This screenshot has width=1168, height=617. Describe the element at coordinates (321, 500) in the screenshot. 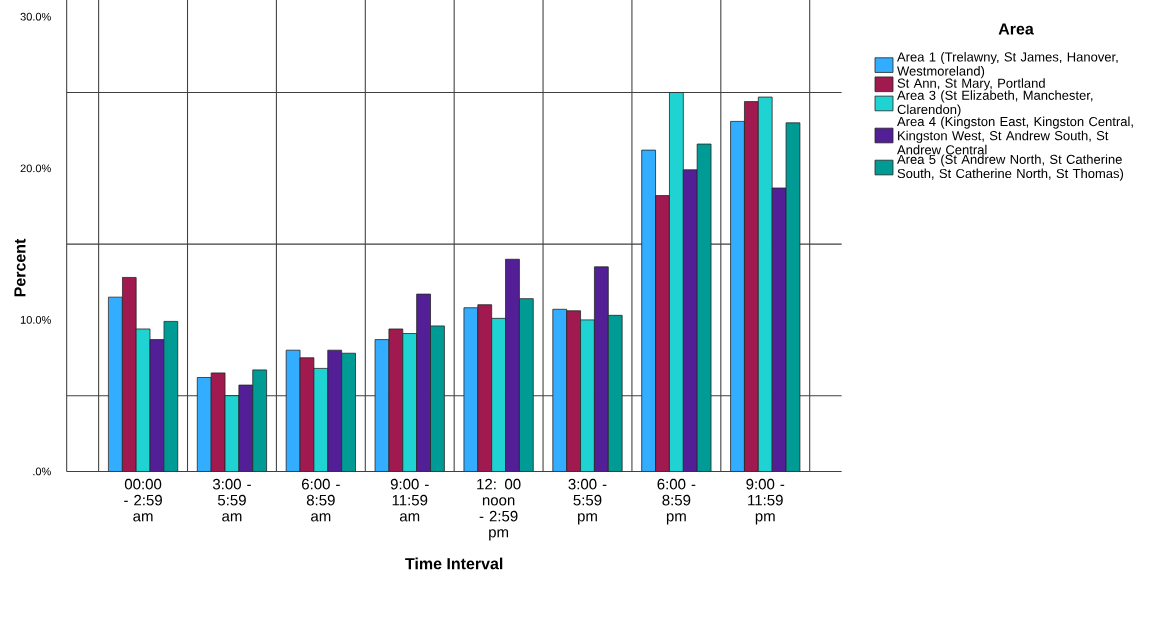

I see `x-tick-label: 6:00 - 8:59 am` at that location.